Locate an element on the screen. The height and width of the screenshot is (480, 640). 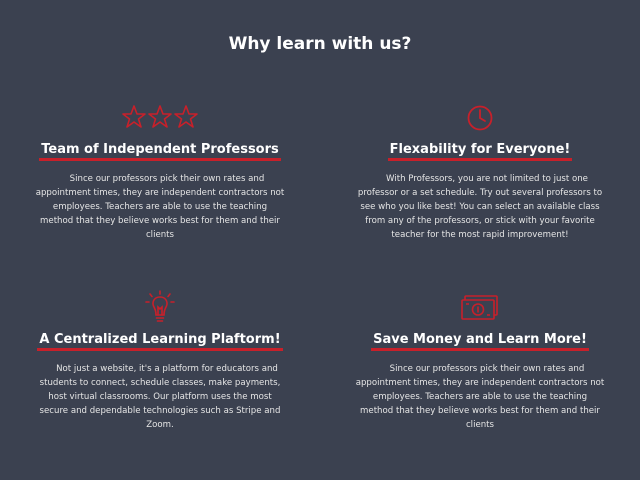
section-title: Why learn with us? is located at coordinates (320, 44).